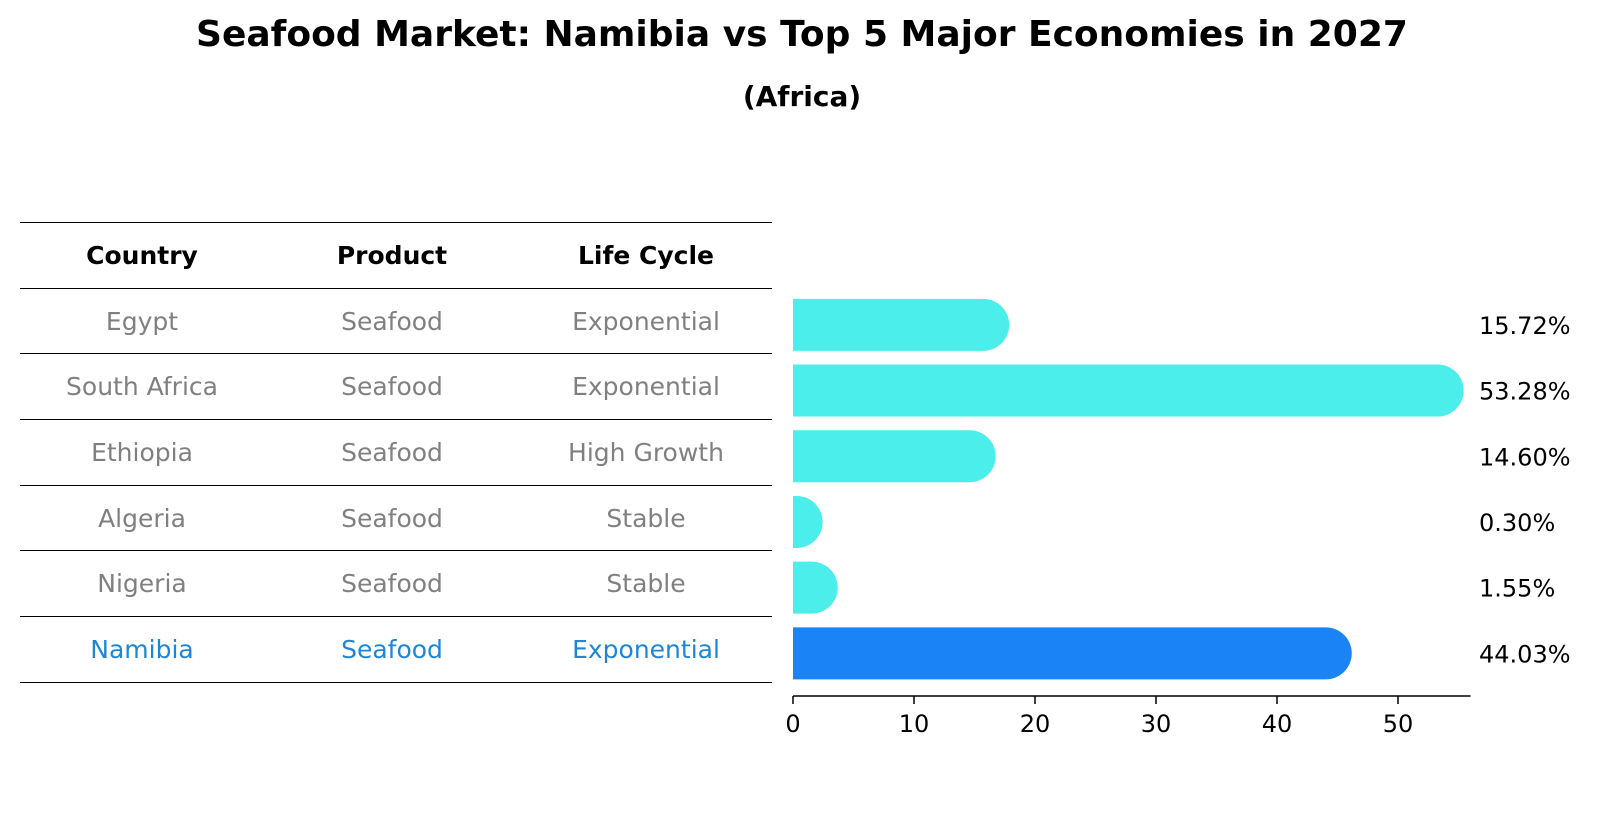 This screenshot has height=823, width=1604. What do you see at coordinates (1517, 523) in the screenshot?
I see `value-label: 0.30%` at bounding box center [1517, 523].